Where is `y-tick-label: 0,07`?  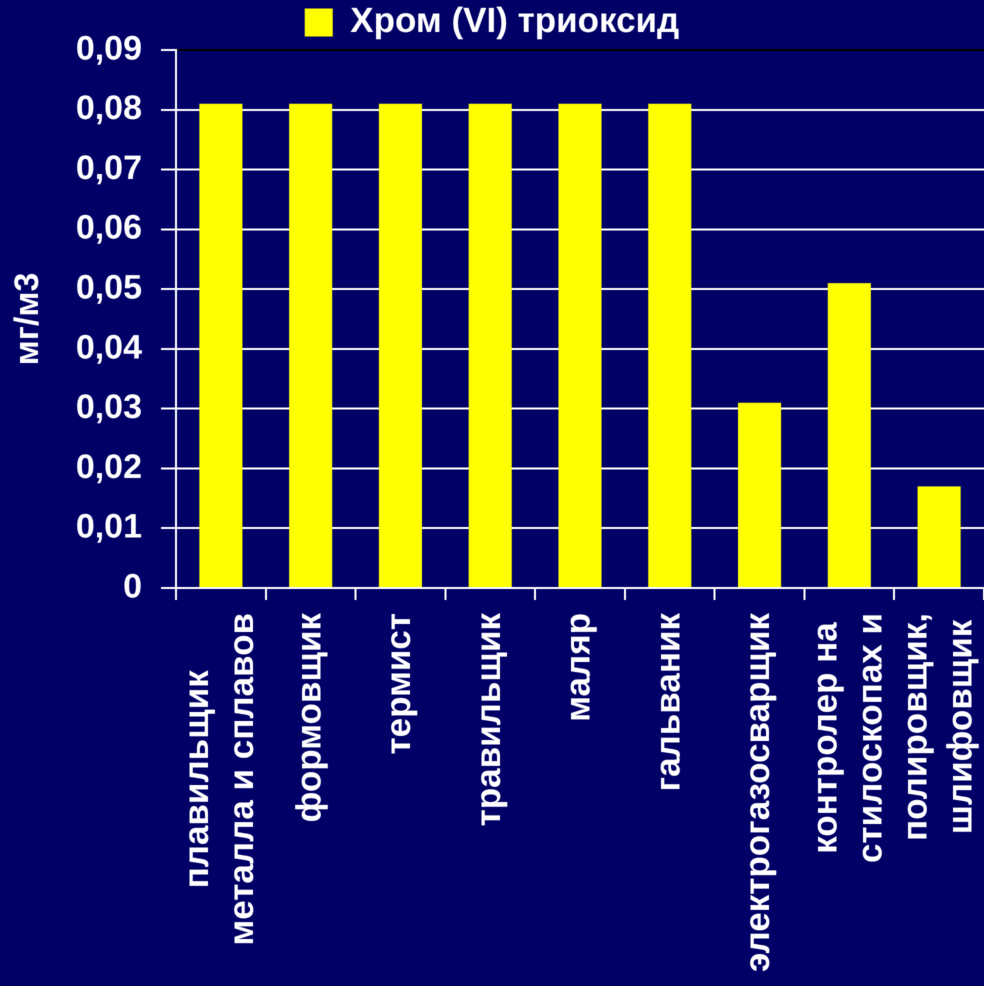 y-tick-label: 0,07 is located at coordinates (109, 167).